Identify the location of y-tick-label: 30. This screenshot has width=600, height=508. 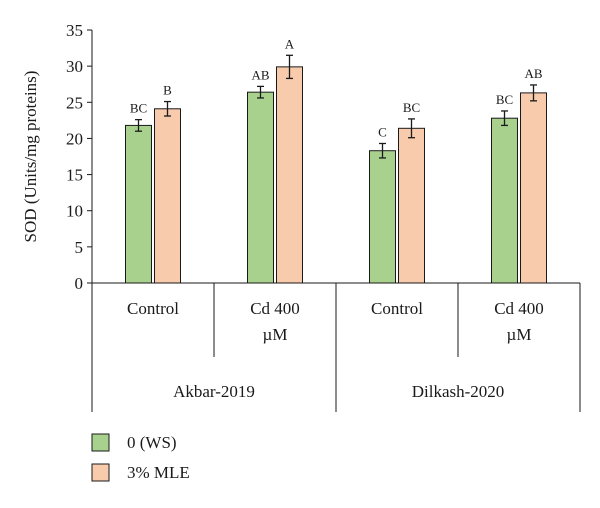
(74, 66).